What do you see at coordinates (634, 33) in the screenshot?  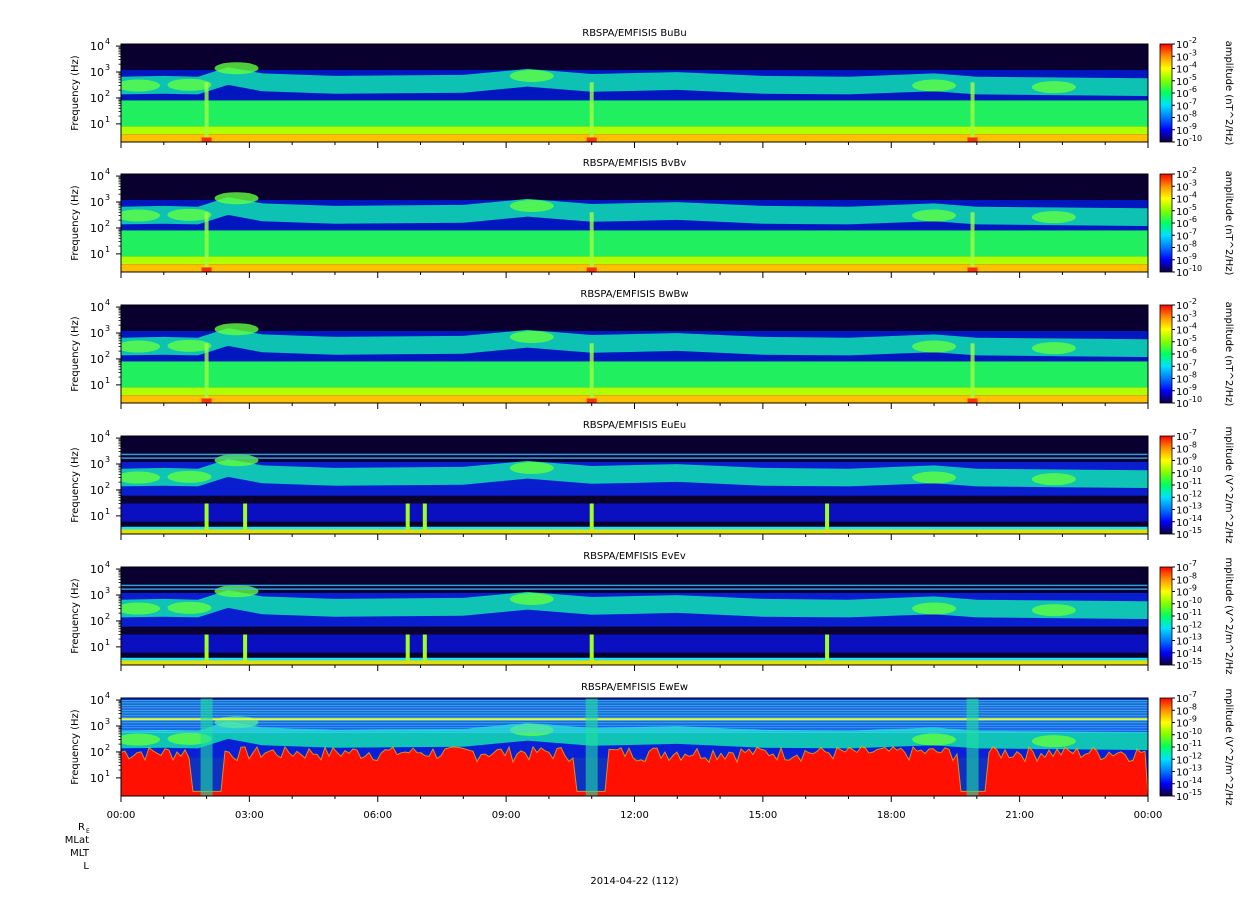 I see `panel-title: RBSPA/EMFISIS BuBu` at bounding box center [634, 33].